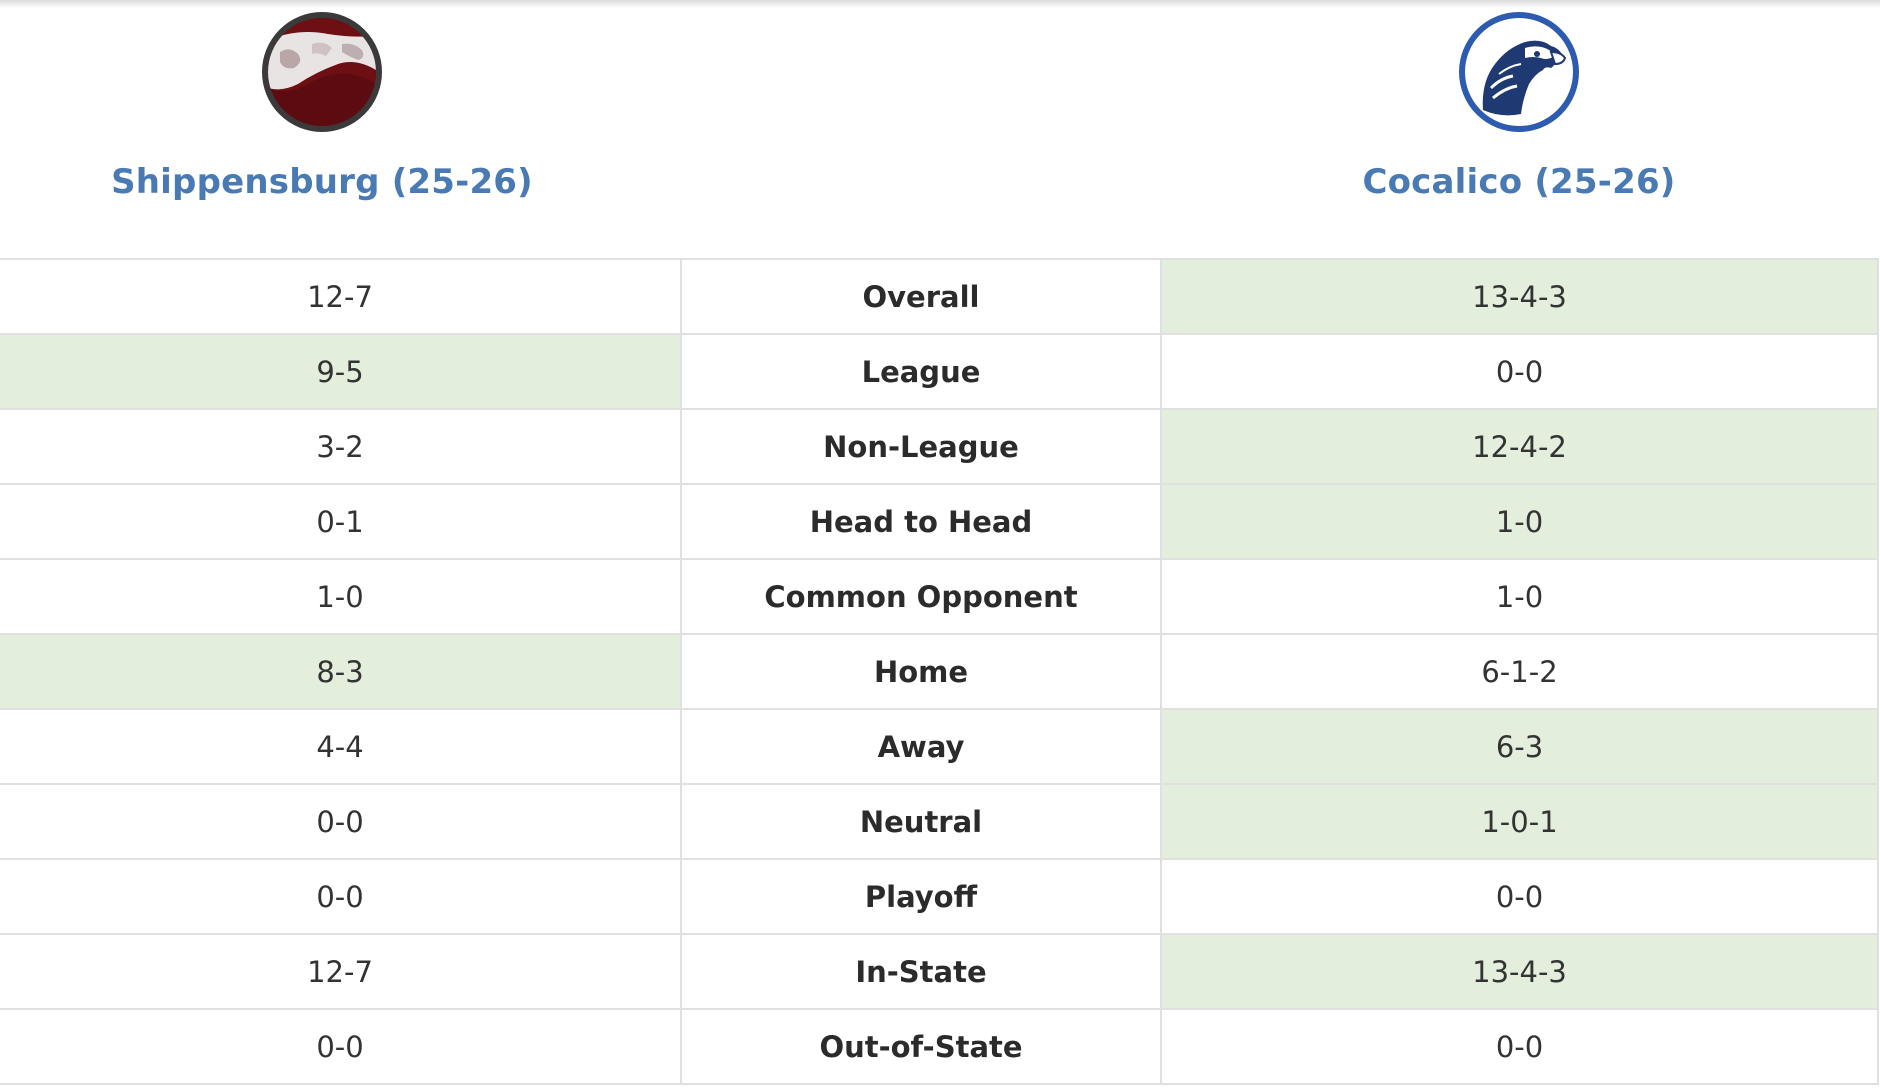 This screenshot has width=1880, height=1088. I want to click on table-row: 0-0 Playoff 0-0, so click(939, 896).